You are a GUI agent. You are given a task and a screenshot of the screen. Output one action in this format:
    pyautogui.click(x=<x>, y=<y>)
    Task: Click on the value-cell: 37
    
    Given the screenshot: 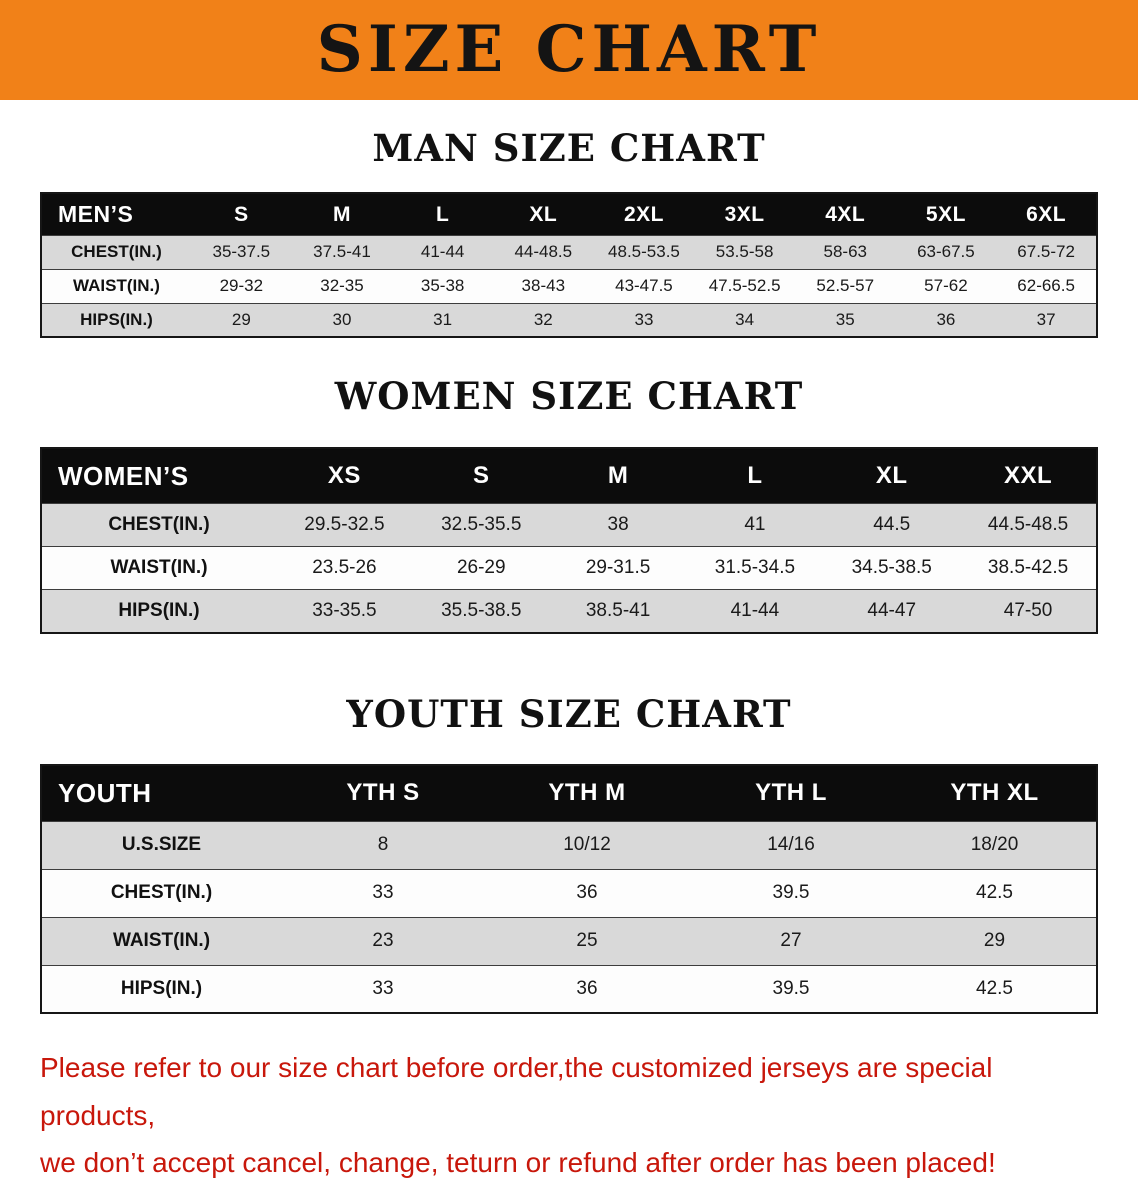 What is the action you would take?
    pyautogui.click(x=1046, y=320)
    